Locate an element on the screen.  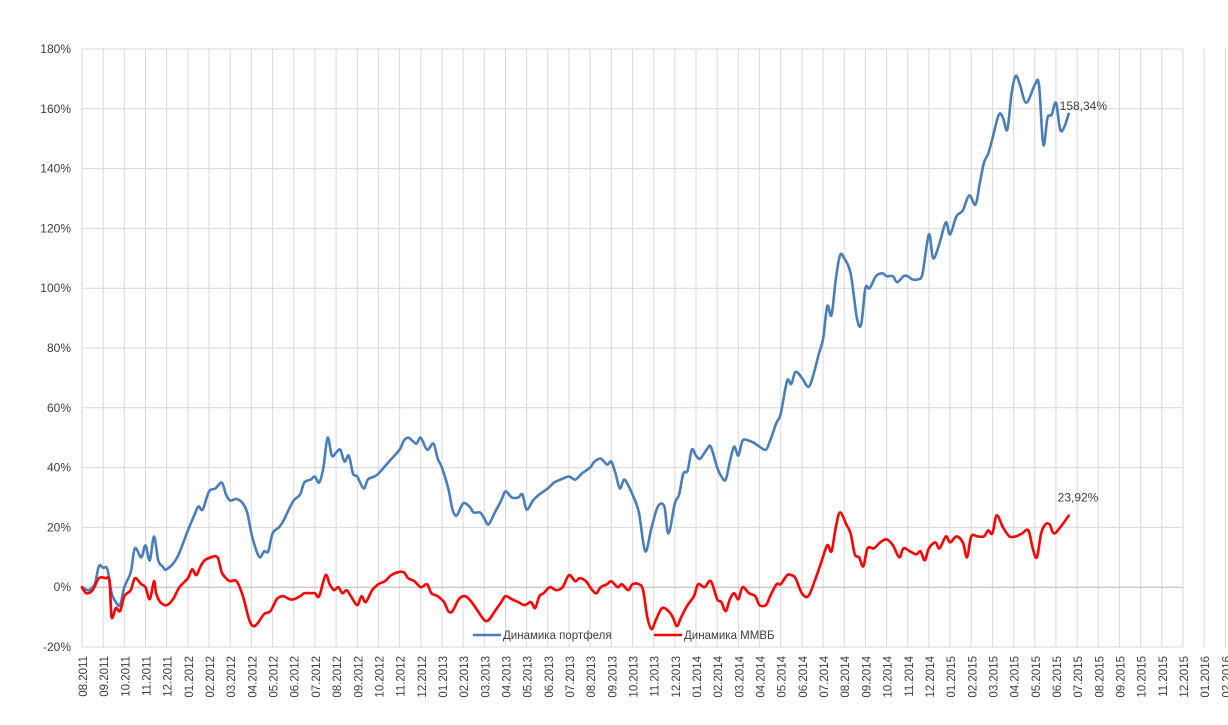
y-tick-label: 100% is located at coordinates (55, 288).